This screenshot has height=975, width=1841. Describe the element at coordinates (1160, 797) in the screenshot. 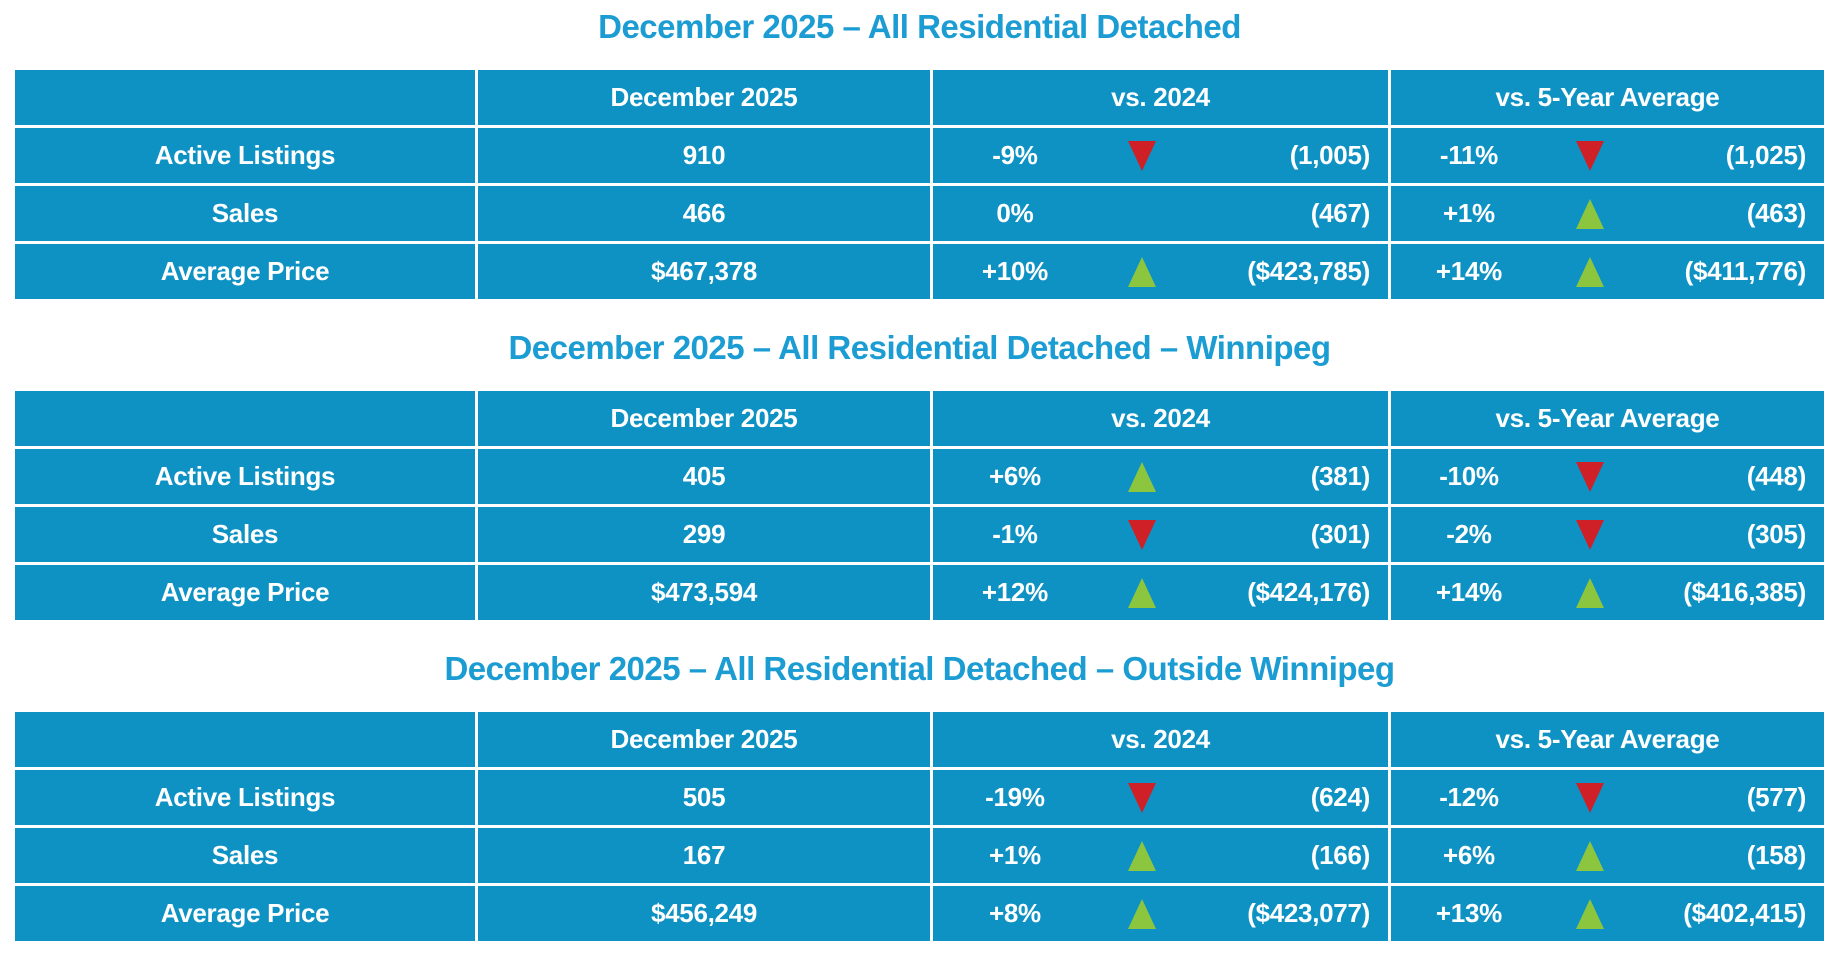

I see `vs-2024-cell: -19% (624)` at that location.